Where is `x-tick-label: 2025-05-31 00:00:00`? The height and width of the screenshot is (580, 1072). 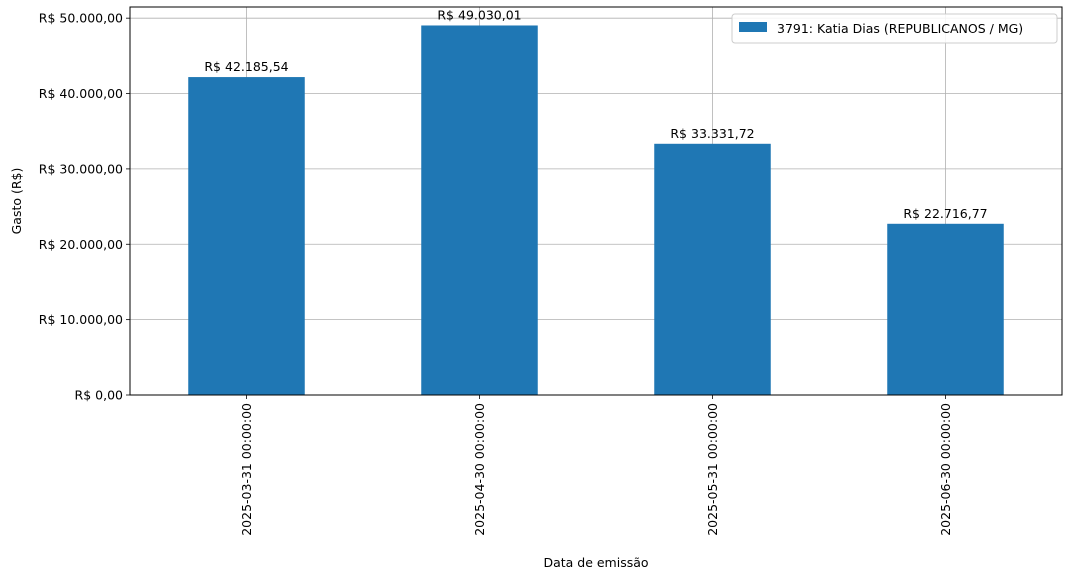
x-tick-label: 2025-05-31 00:00:00 is located at coordinates (712, 469).